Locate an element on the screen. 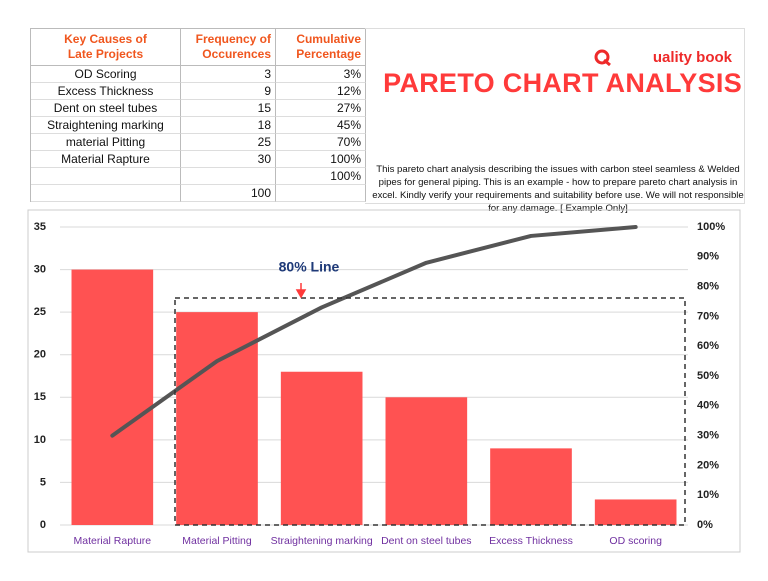  y2-tick-label: 50% is located at coordinates (708, 376).